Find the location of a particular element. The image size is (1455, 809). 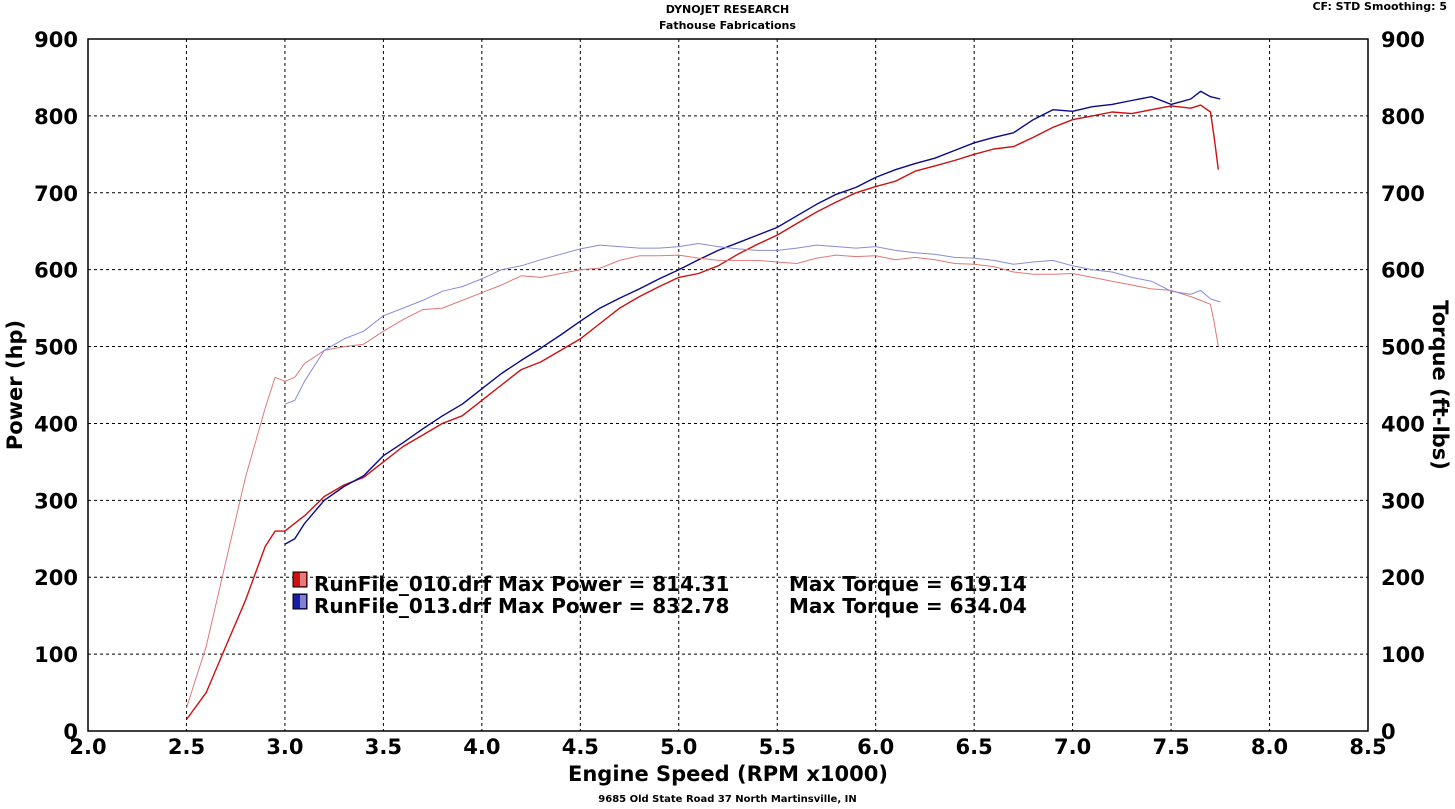

x-tick-label: 8.0 is located at coordinates (1269, 747).